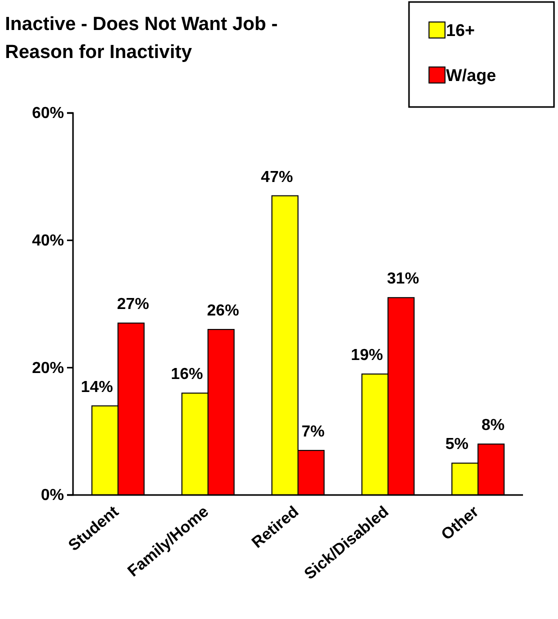  Describe the element at coordinates (366, 355) in the screenshot. I see `data-label: 19%` at that location.